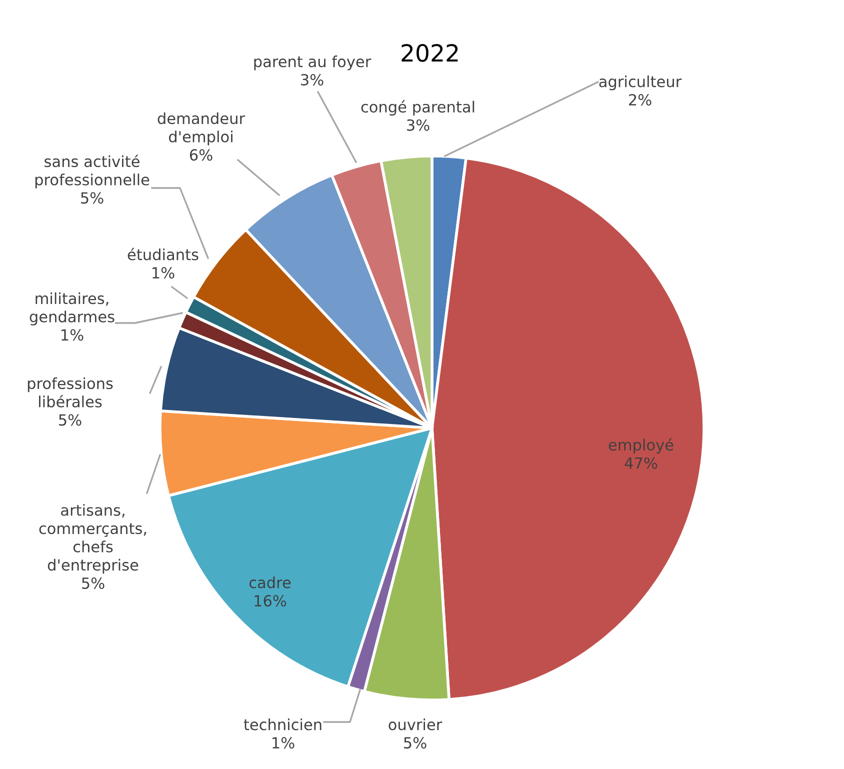 The width and height of the screenshot is (844, 769). What do you see at coordinates (641, 463) in the screenshot?
I see `data-label: 47%` at bounding box center [641, 463].